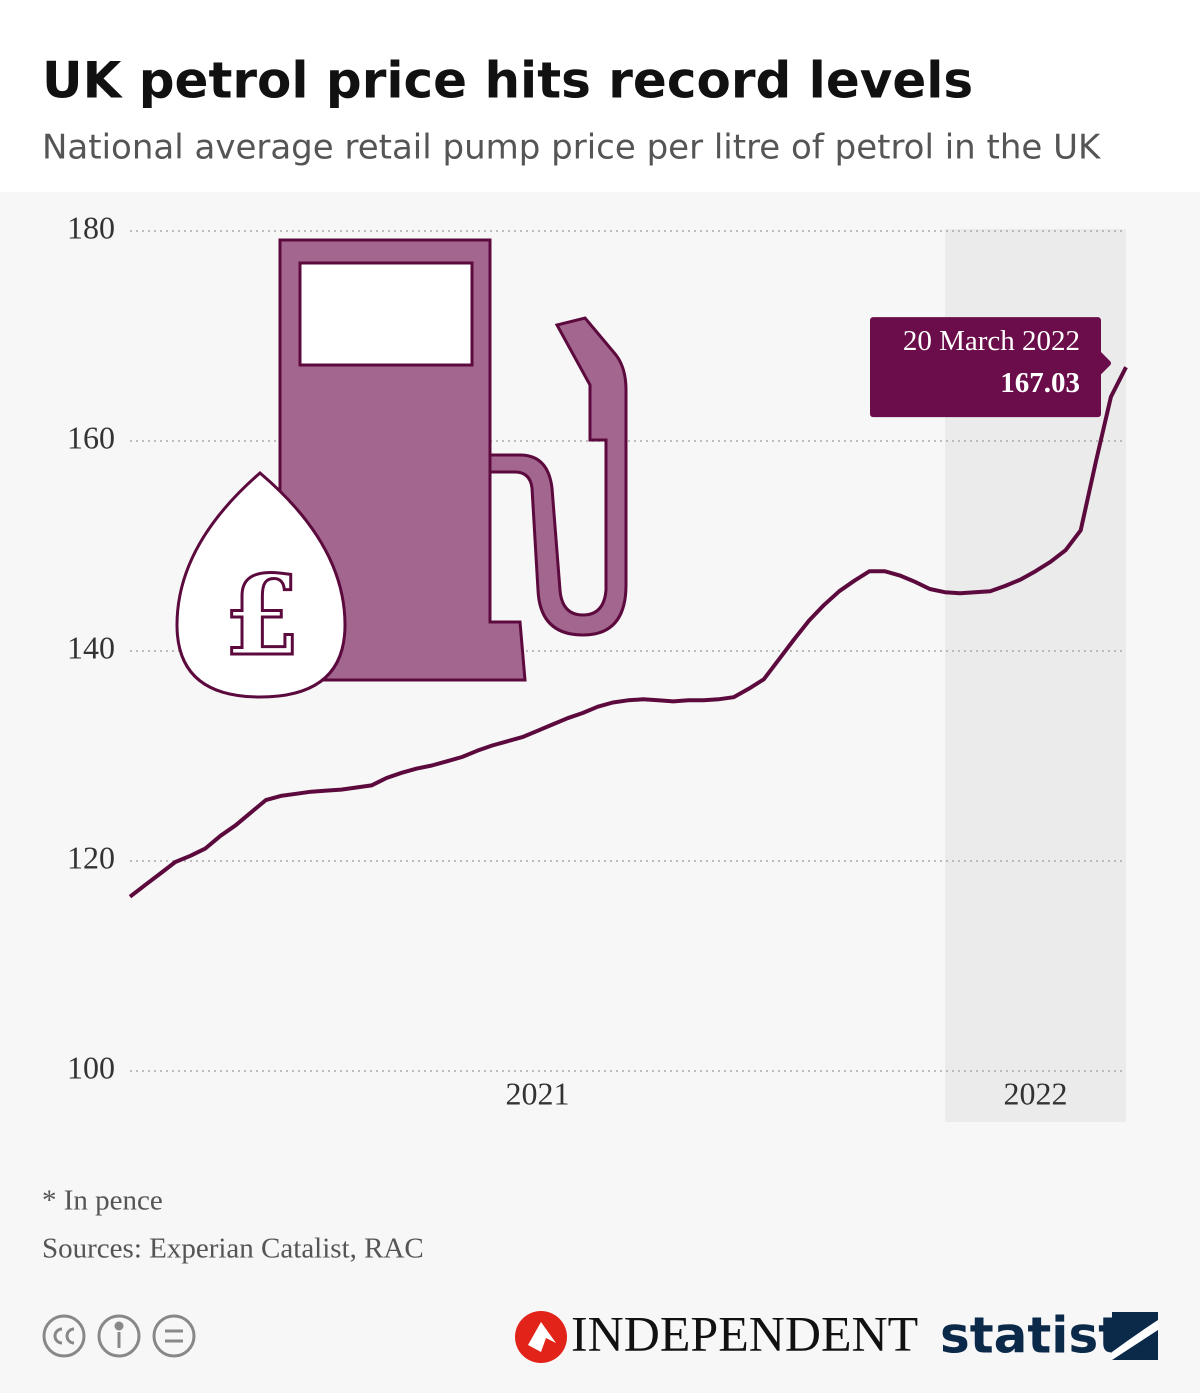 This screenshot has height=1393, width=1200. I want to click on eagle-icon, so click(542, 1337).